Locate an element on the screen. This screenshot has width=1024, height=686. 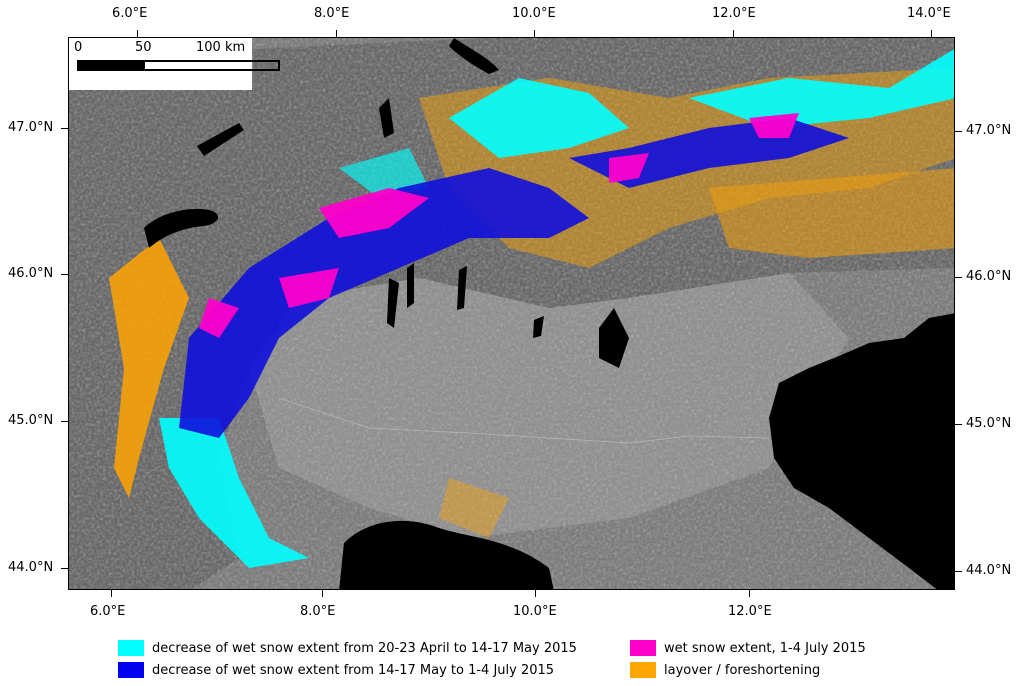
legend-item: wet snow extent, 1-4 July 2015 is located at coordinates (748, 648).